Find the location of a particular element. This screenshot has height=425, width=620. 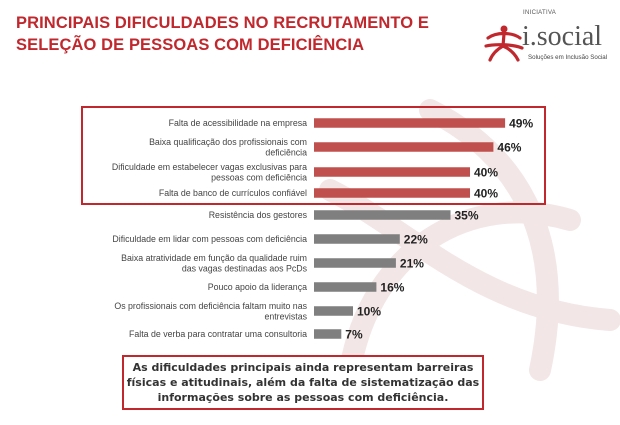

category-label: deficiência is located at coordinates (286, 152).